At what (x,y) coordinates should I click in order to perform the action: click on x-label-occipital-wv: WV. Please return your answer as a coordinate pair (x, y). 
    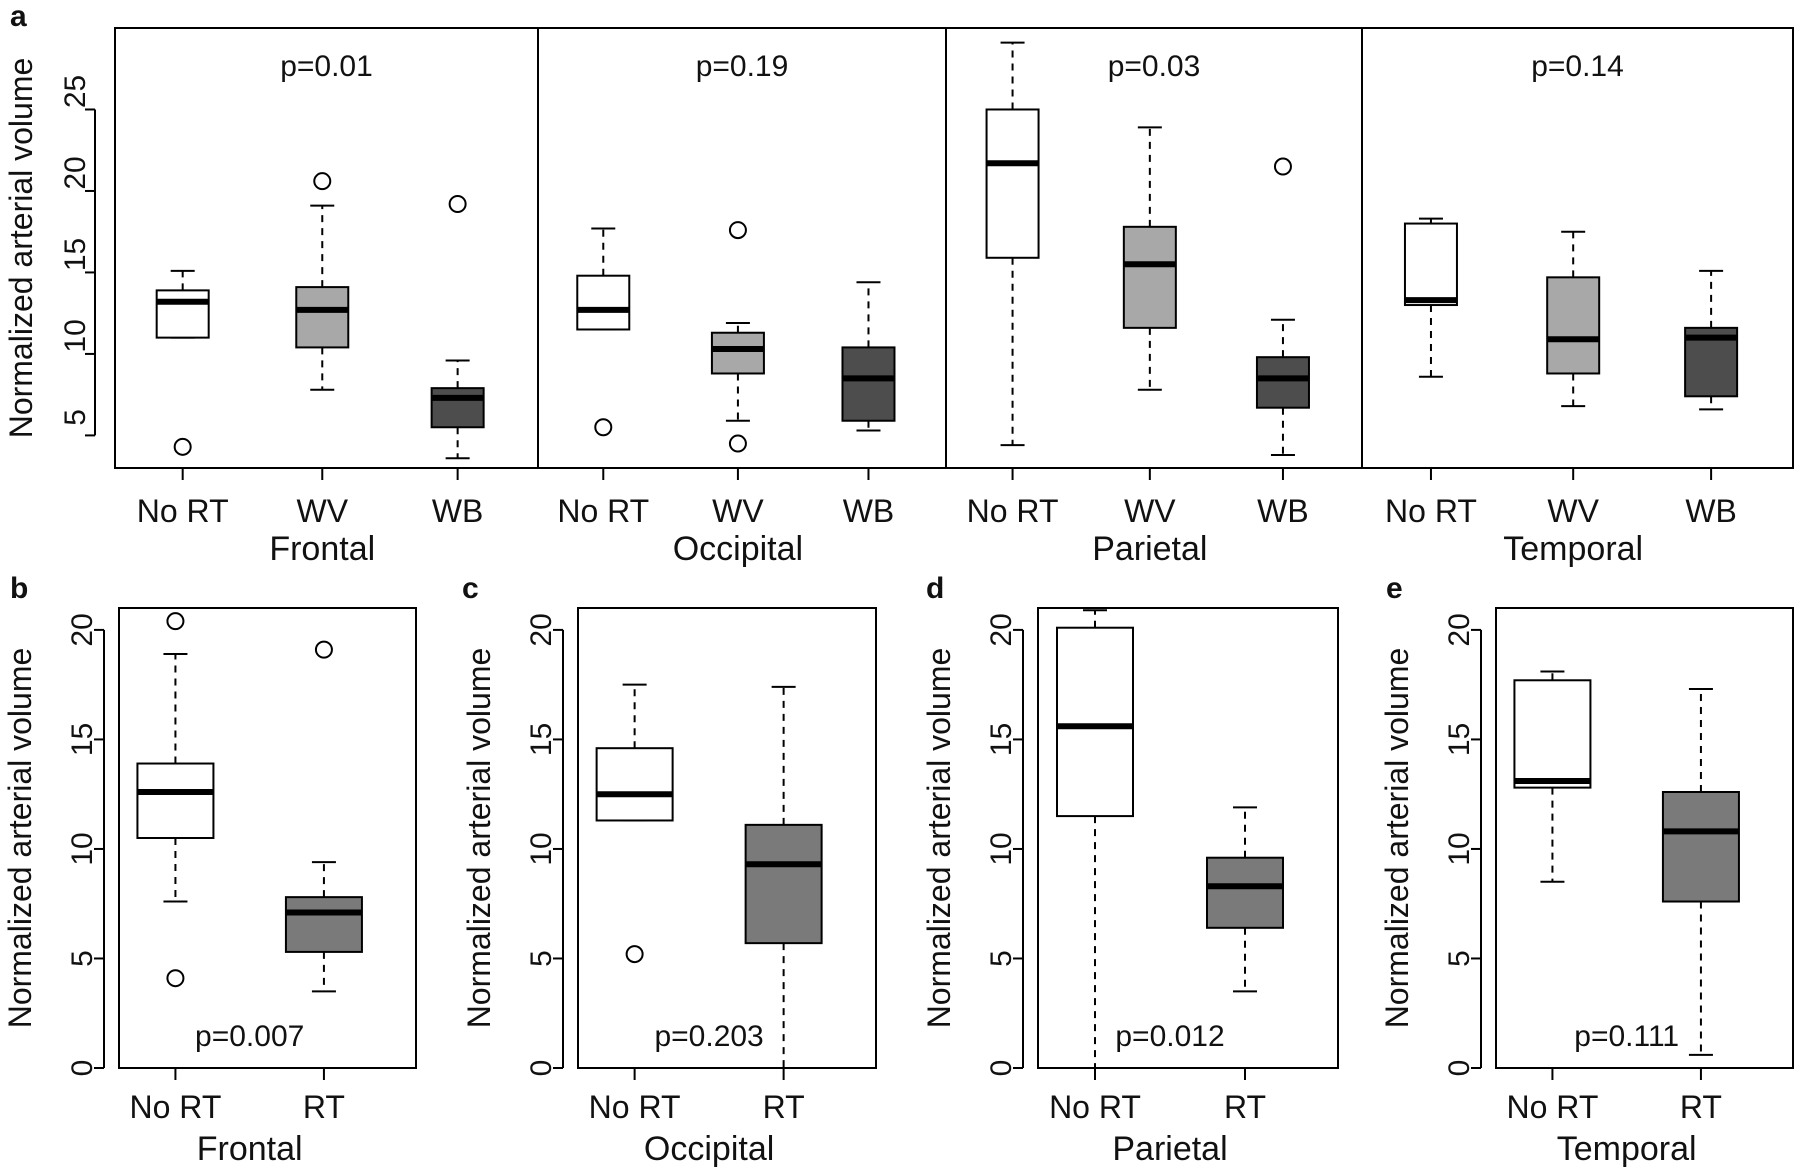
    Looking at the image, I should click on (738, 511).